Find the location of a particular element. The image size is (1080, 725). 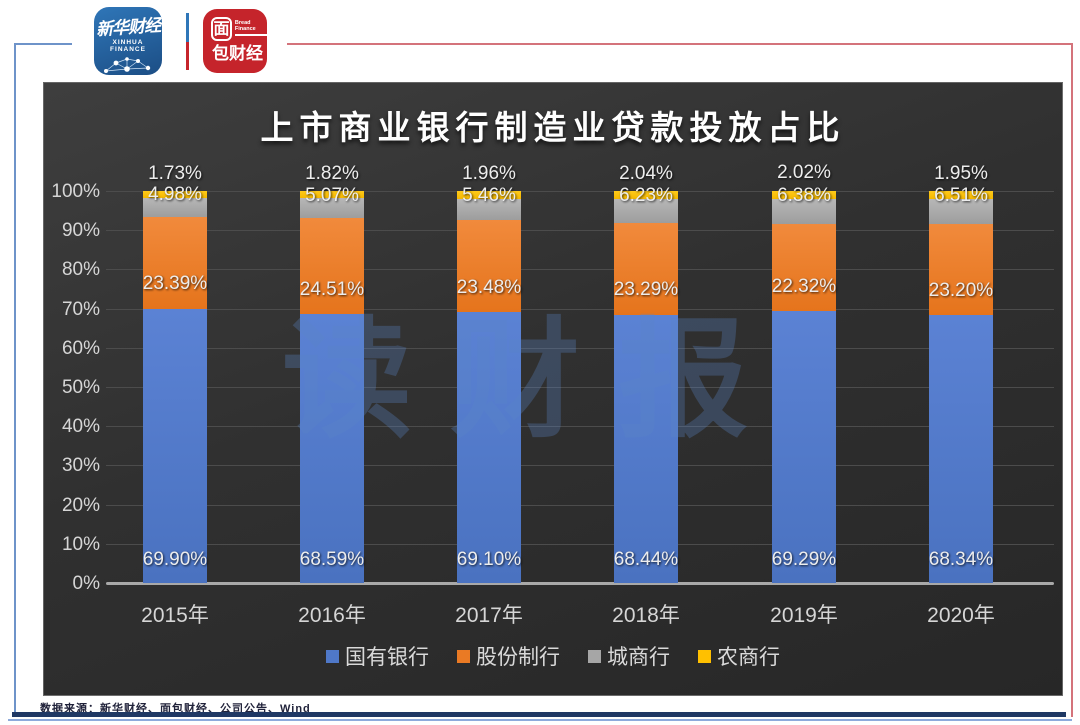

divider-red-half is located at coordinates (187, 55).